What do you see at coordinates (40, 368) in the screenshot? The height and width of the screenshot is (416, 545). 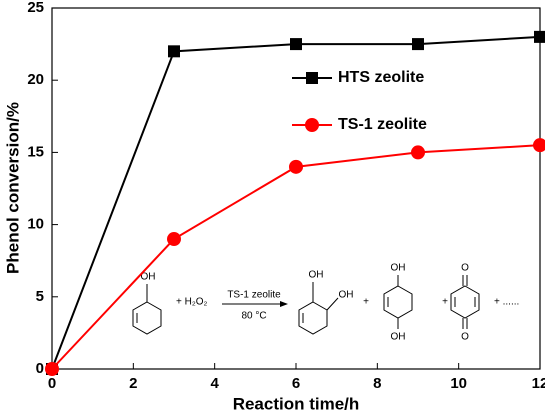 I see `y-tick-label: 0` at bounding box center [40, 368].